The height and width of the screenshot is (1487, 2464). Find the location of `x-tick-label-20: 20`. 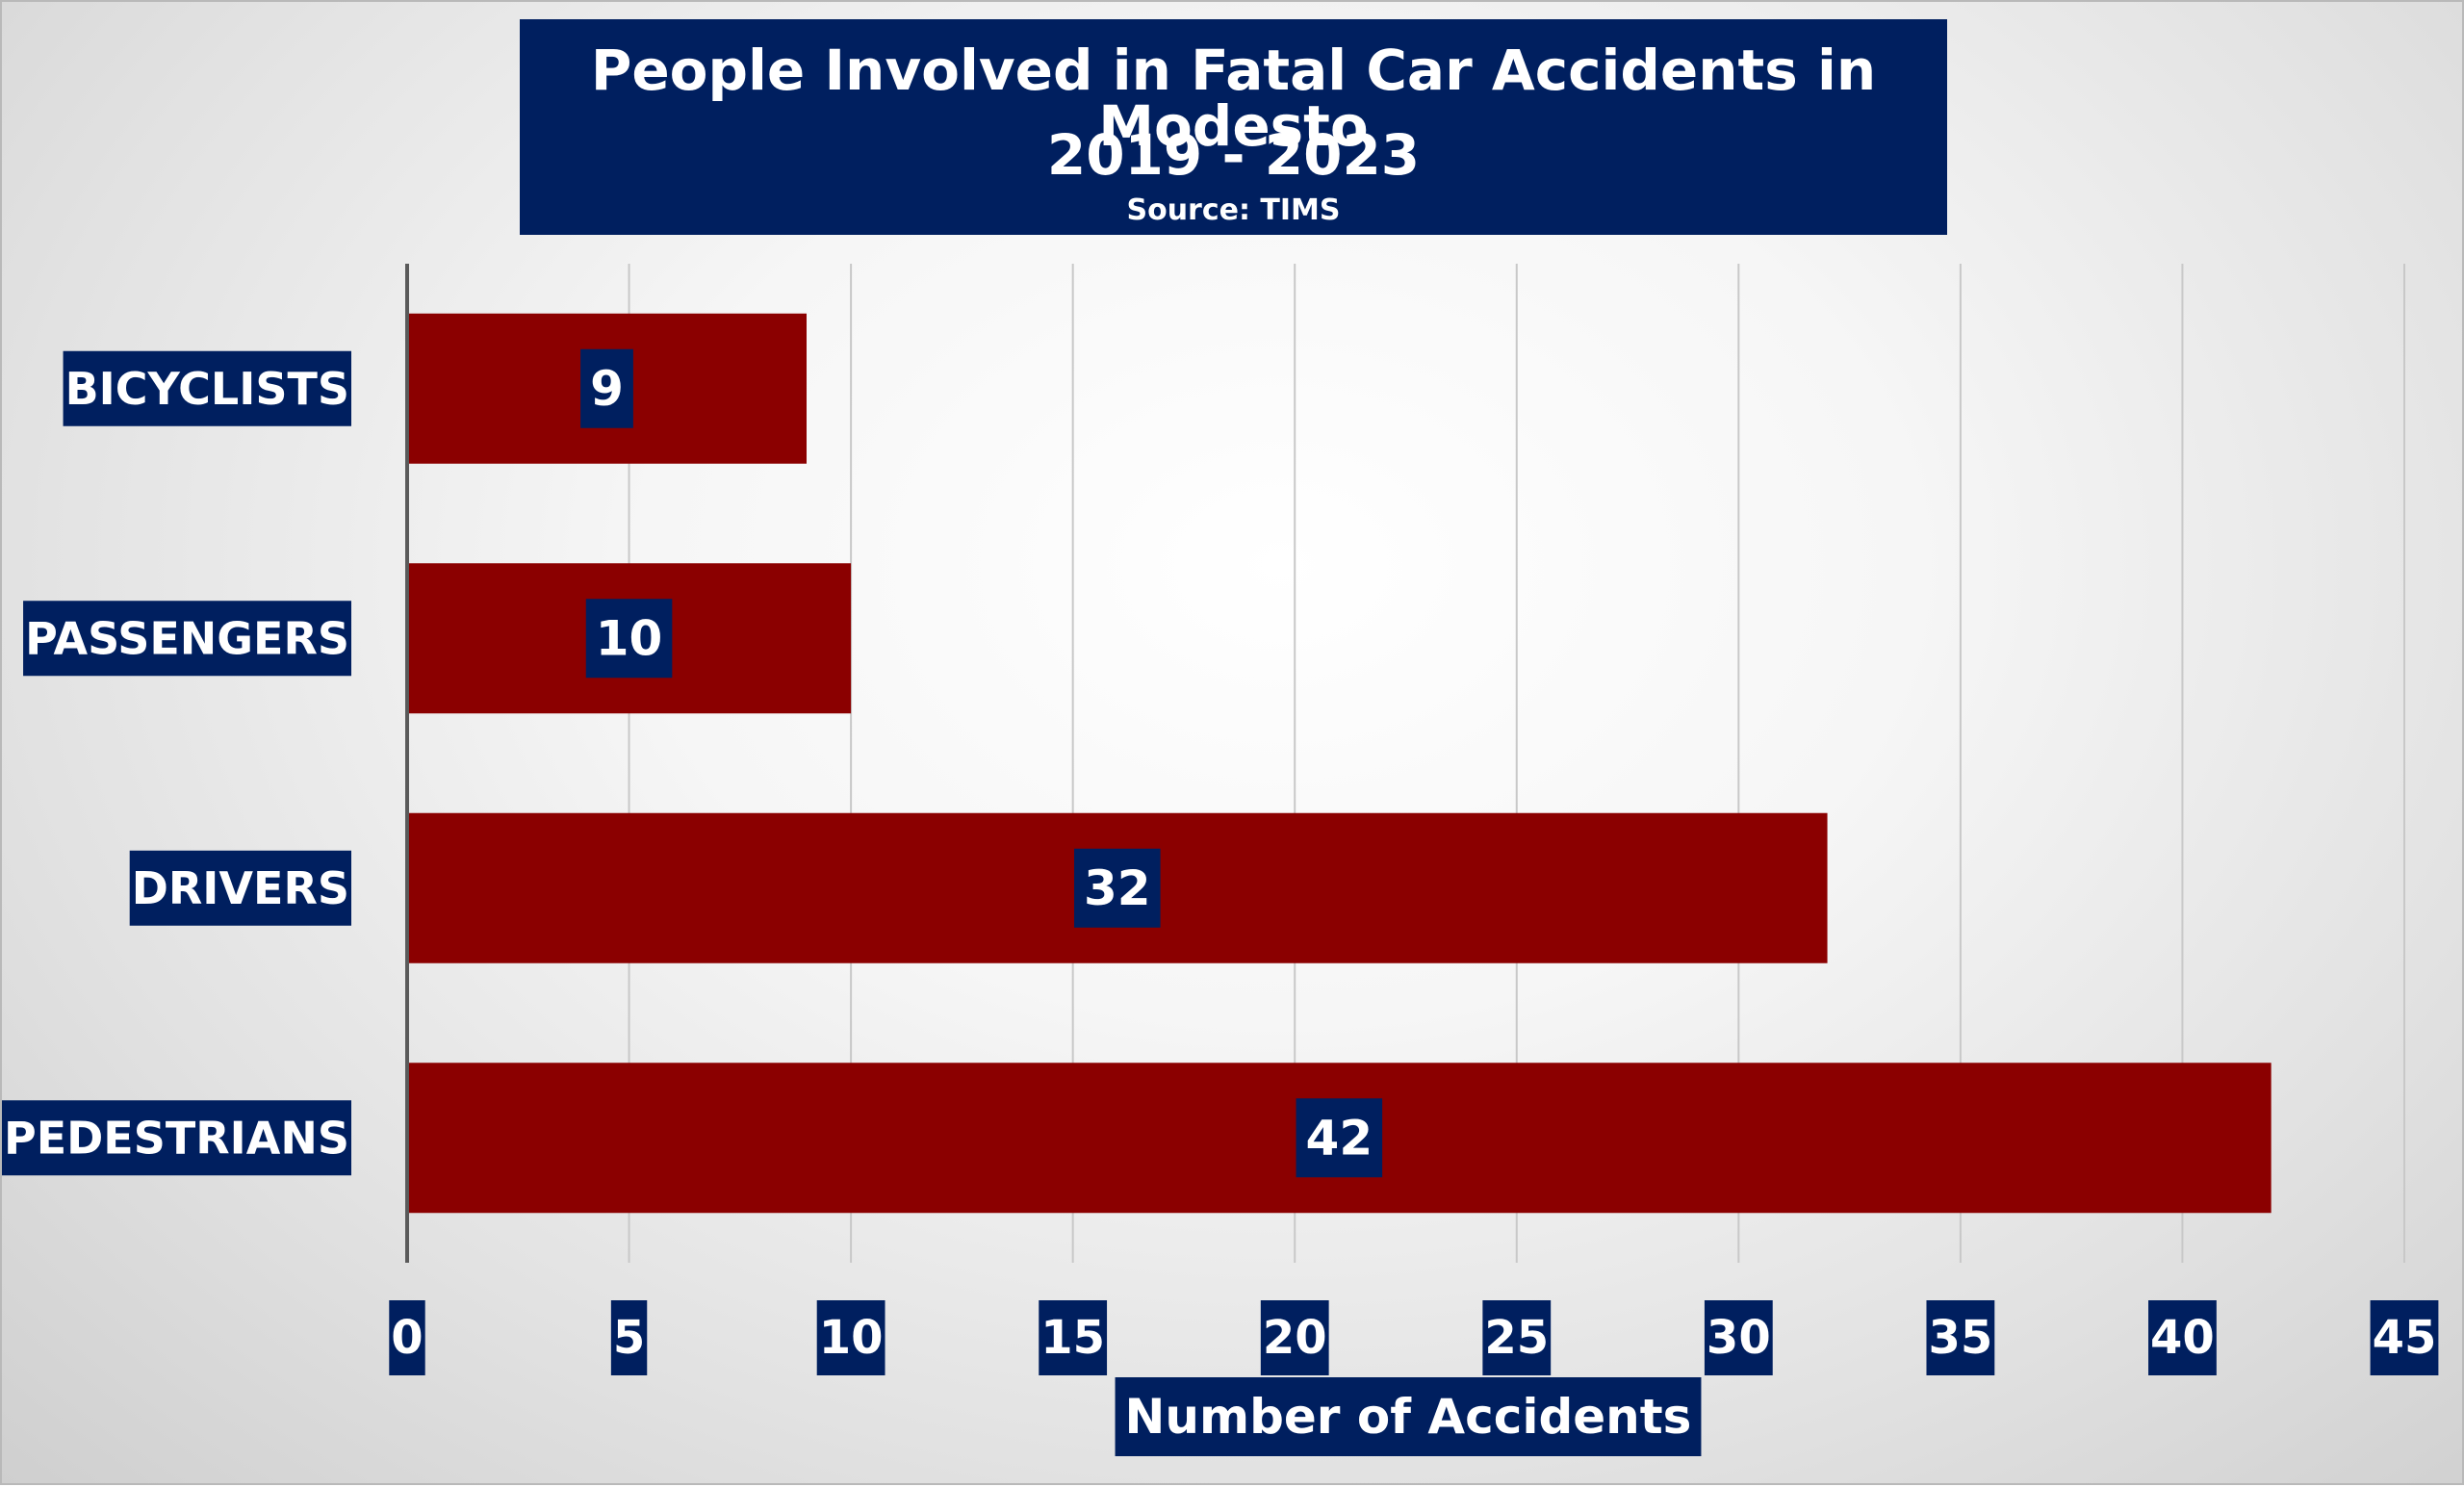

x-tick-label-20: 20 is located at coordinates (1295, 1338).